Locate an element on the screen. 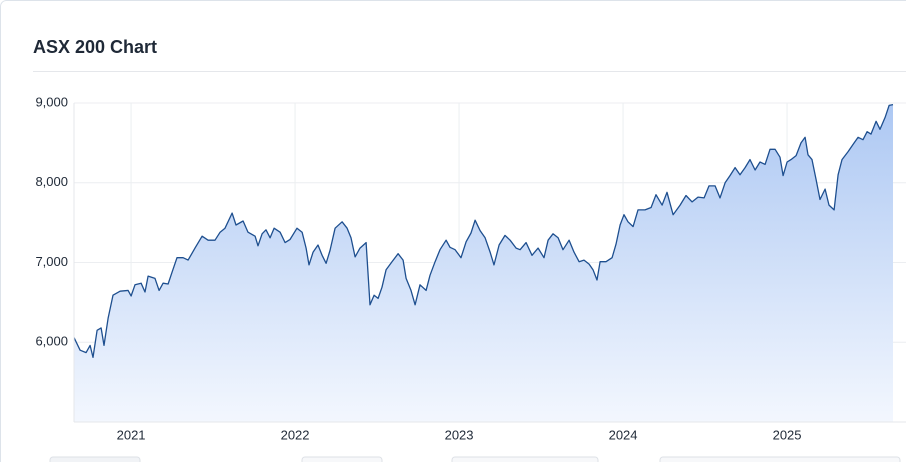 The height and width of the screenshot is (462, 906). chart-title: ASX 200 Chart is located at coordinates (95, 47).